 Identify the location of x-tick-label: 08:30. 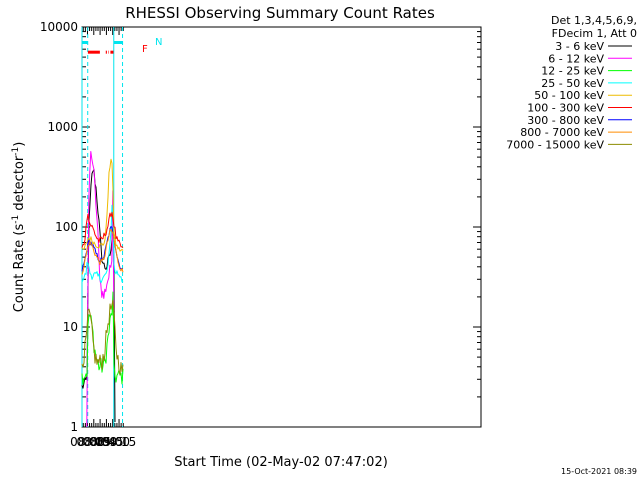
(100, 442).